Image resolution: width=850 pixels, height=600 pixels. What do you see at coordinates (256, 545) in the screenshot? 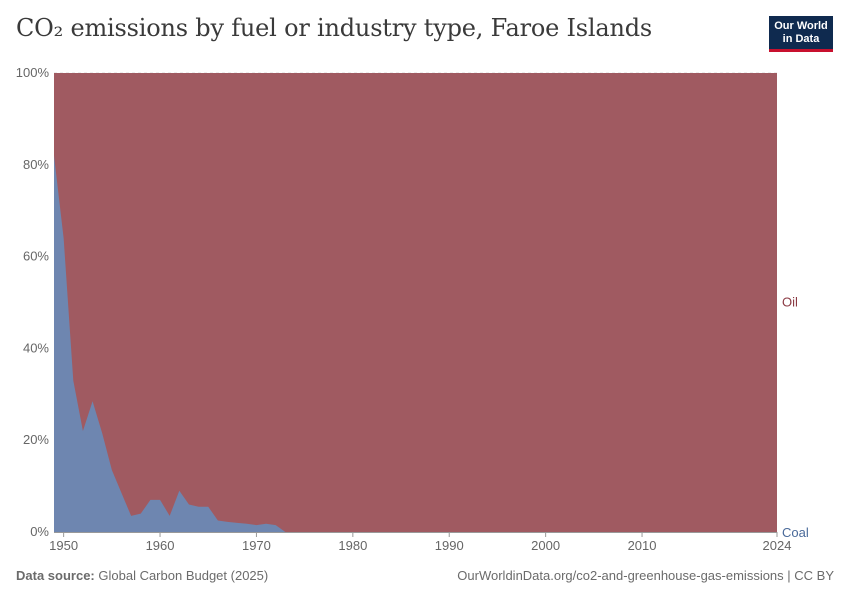
I see `x-tick-label: 1970` at bounding box center [256, 545].